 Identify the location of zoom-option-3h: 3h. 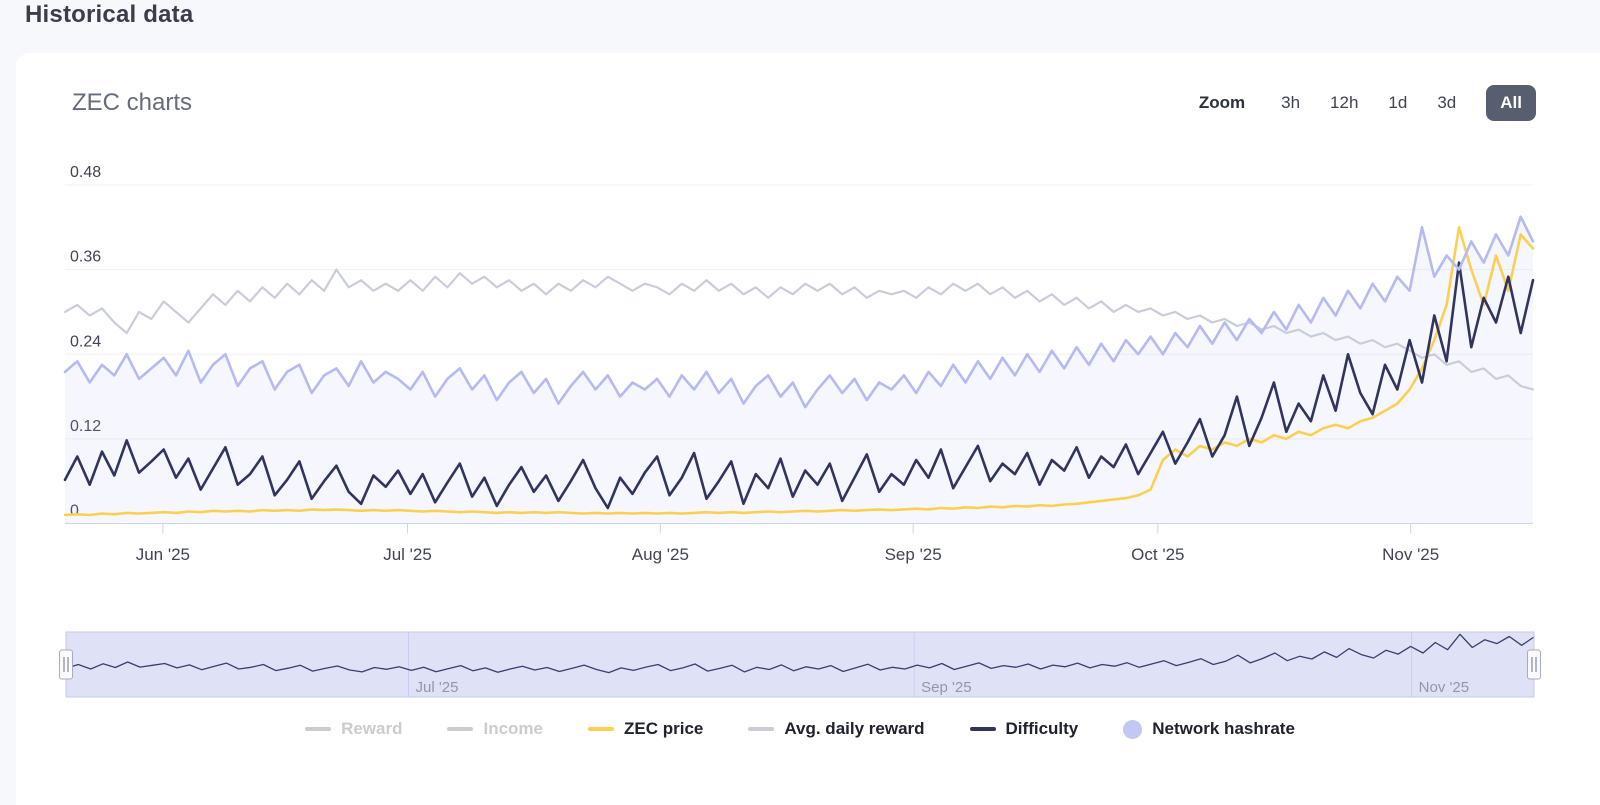
(1291, 102).